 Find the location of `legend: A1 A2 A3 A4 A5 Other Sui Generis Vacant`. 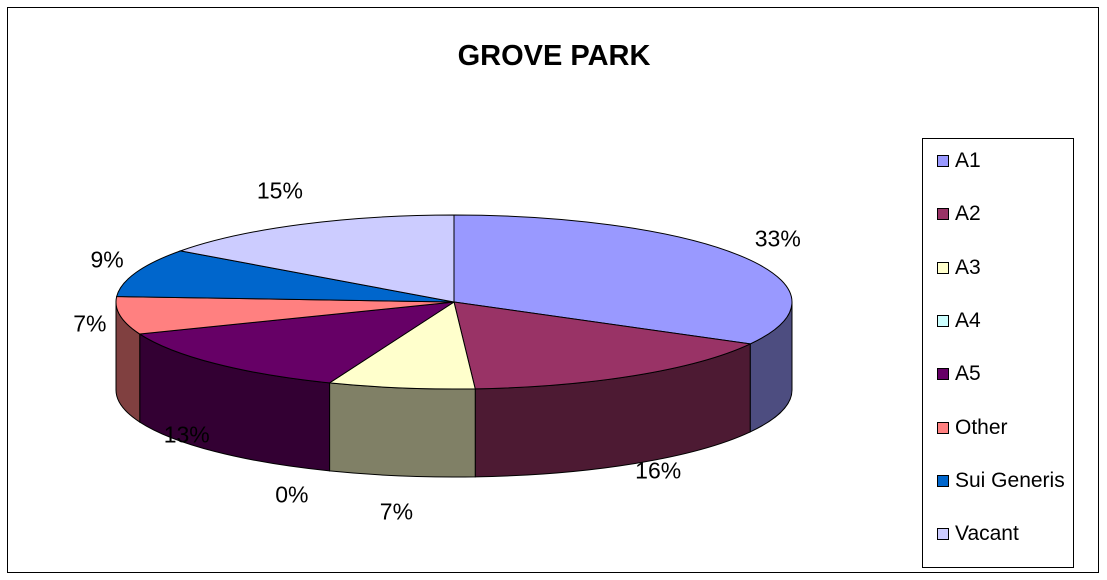

legend: A1 A2 A3 A4 A5 Other Sui Generis Vacant is located at coordinates (998, 353).